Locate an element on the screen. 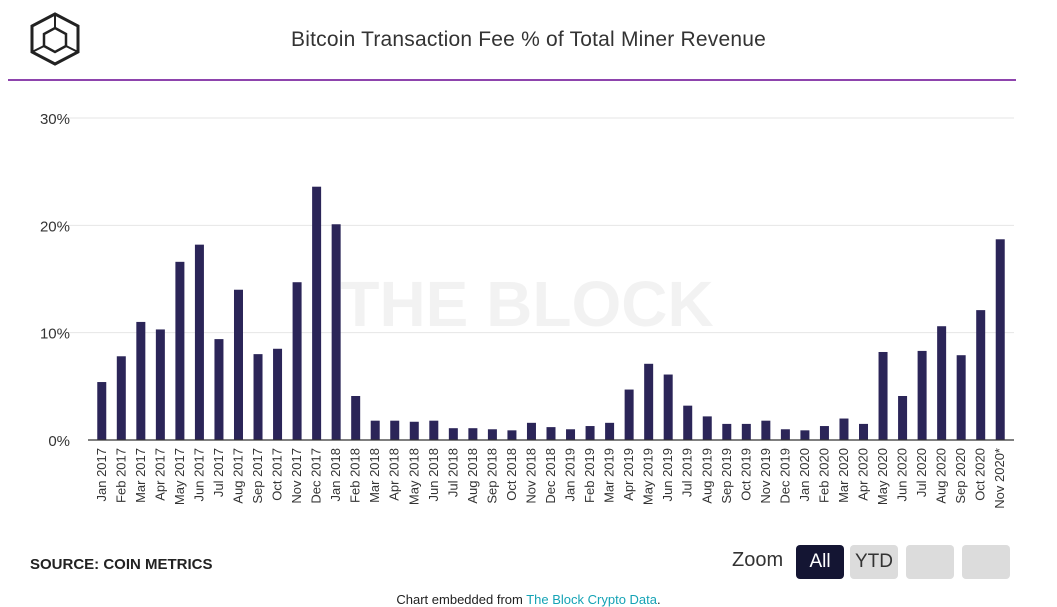 The height and width of the screenshot is (607, 1057). title-divider is located at coordinates (512, 80).